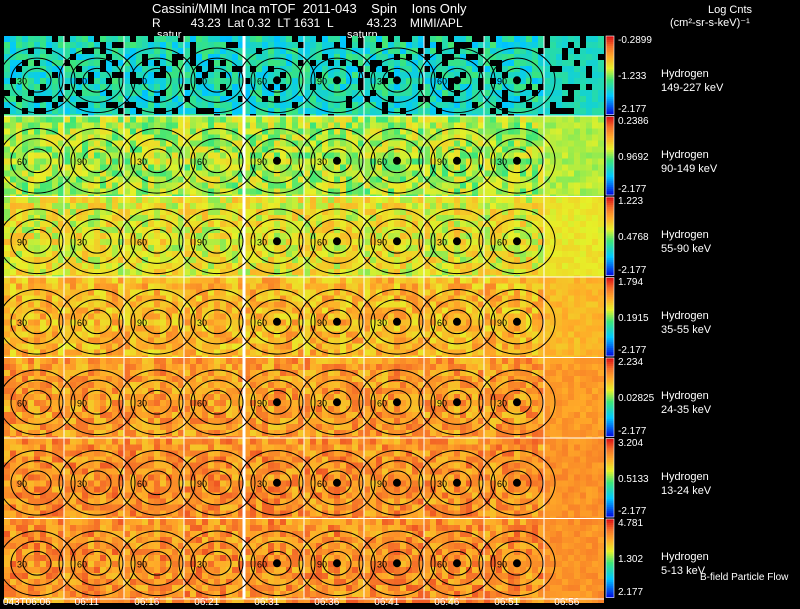 The height and width of the screenshot is (609, 800). I want to click on energy-panel-3: 90 30 60 90 30 60 90 30 60, so click(307, 238).